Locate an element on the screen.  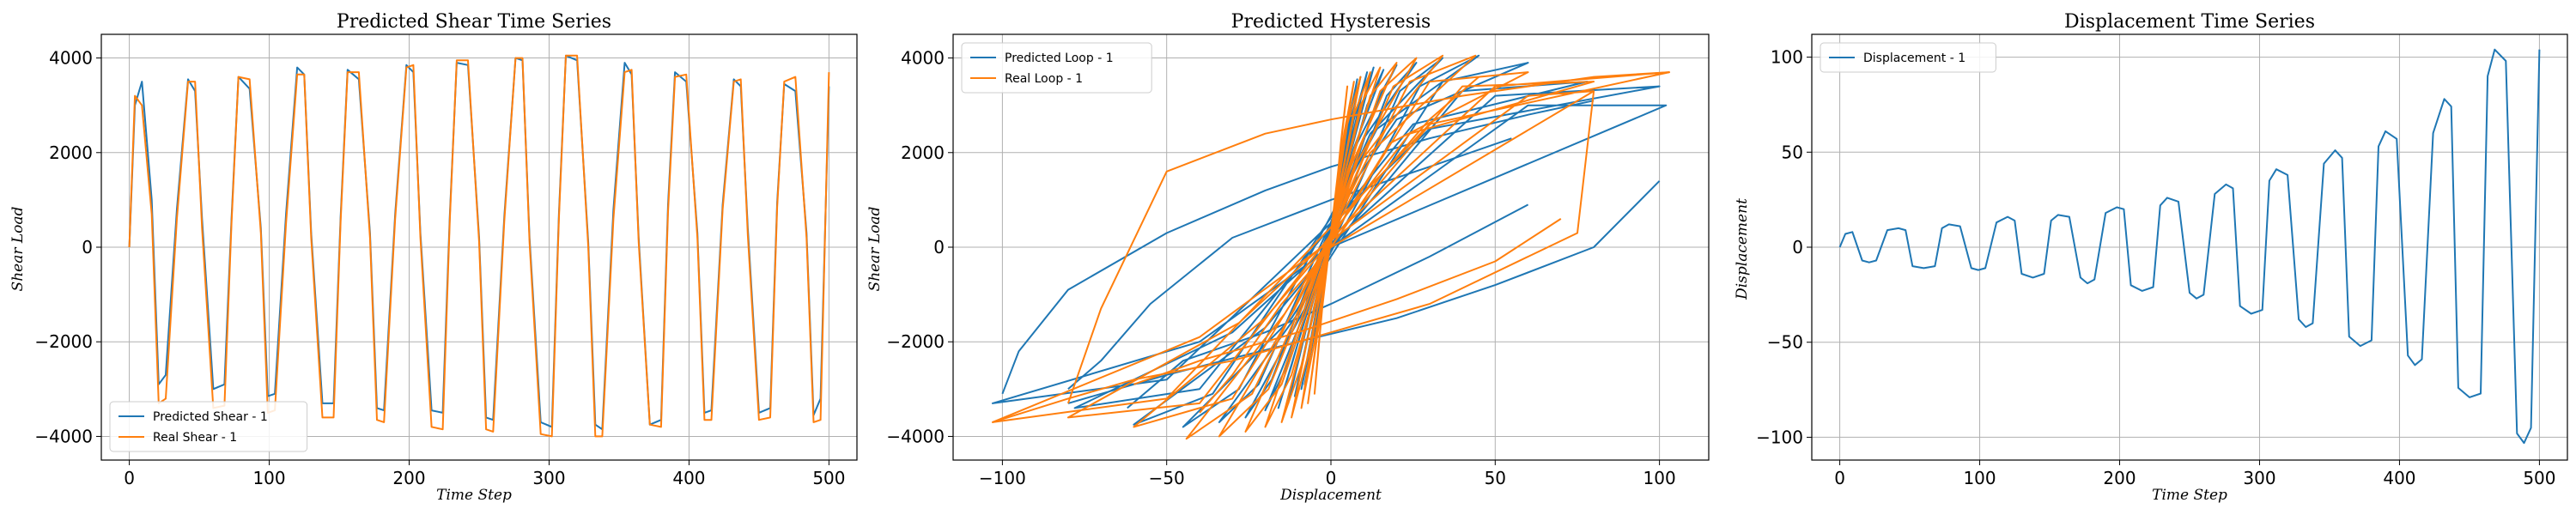
legend: Displacement - 1 is located at coordinates (1908, 57).